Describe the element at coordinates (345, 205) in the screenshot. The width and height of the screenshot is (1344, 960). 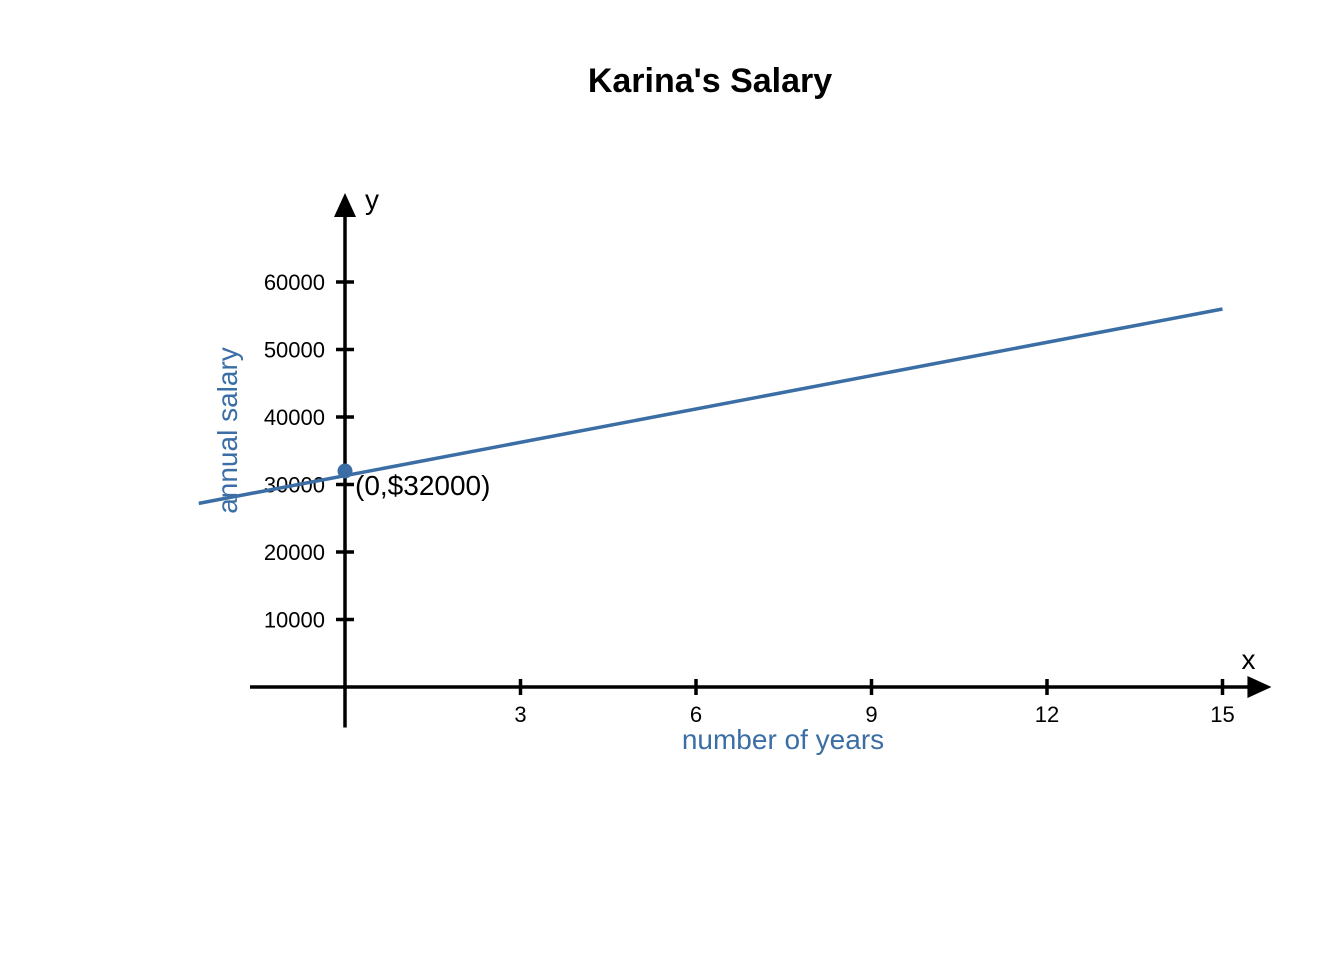
I see `y-axis-arrow` at that location.